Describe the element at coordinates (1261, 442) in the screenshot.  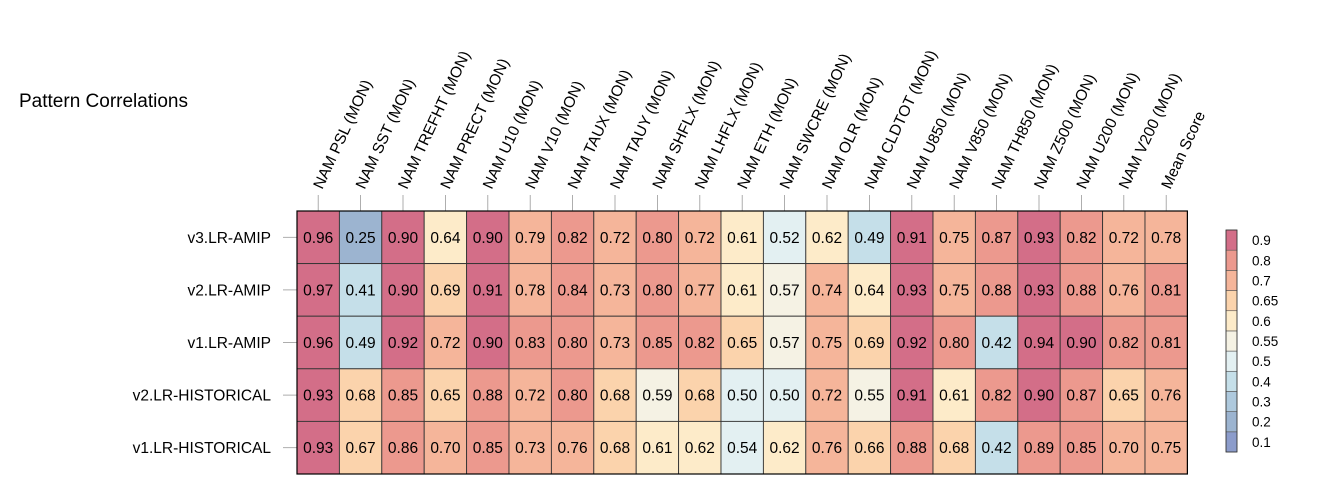
I see `colorbar-label: 0.1` at that location.